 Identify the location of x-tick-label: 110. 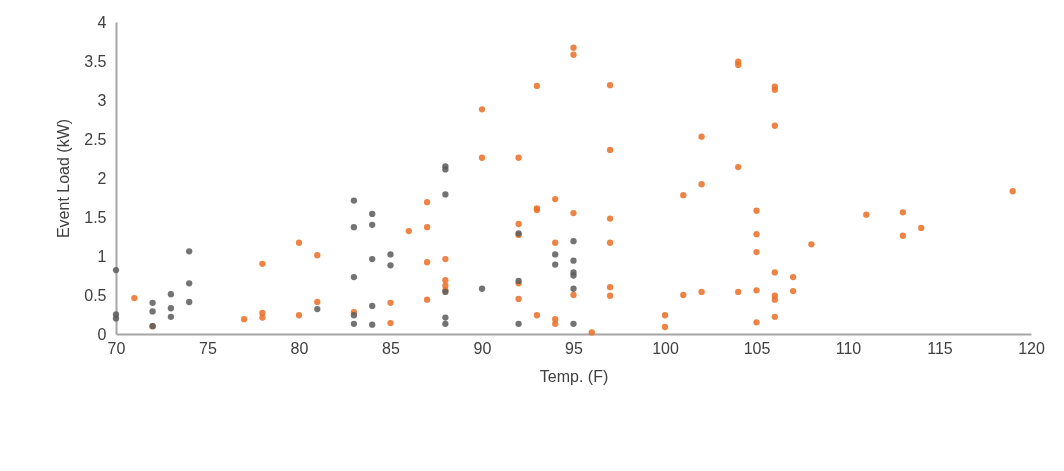
(848, 348).